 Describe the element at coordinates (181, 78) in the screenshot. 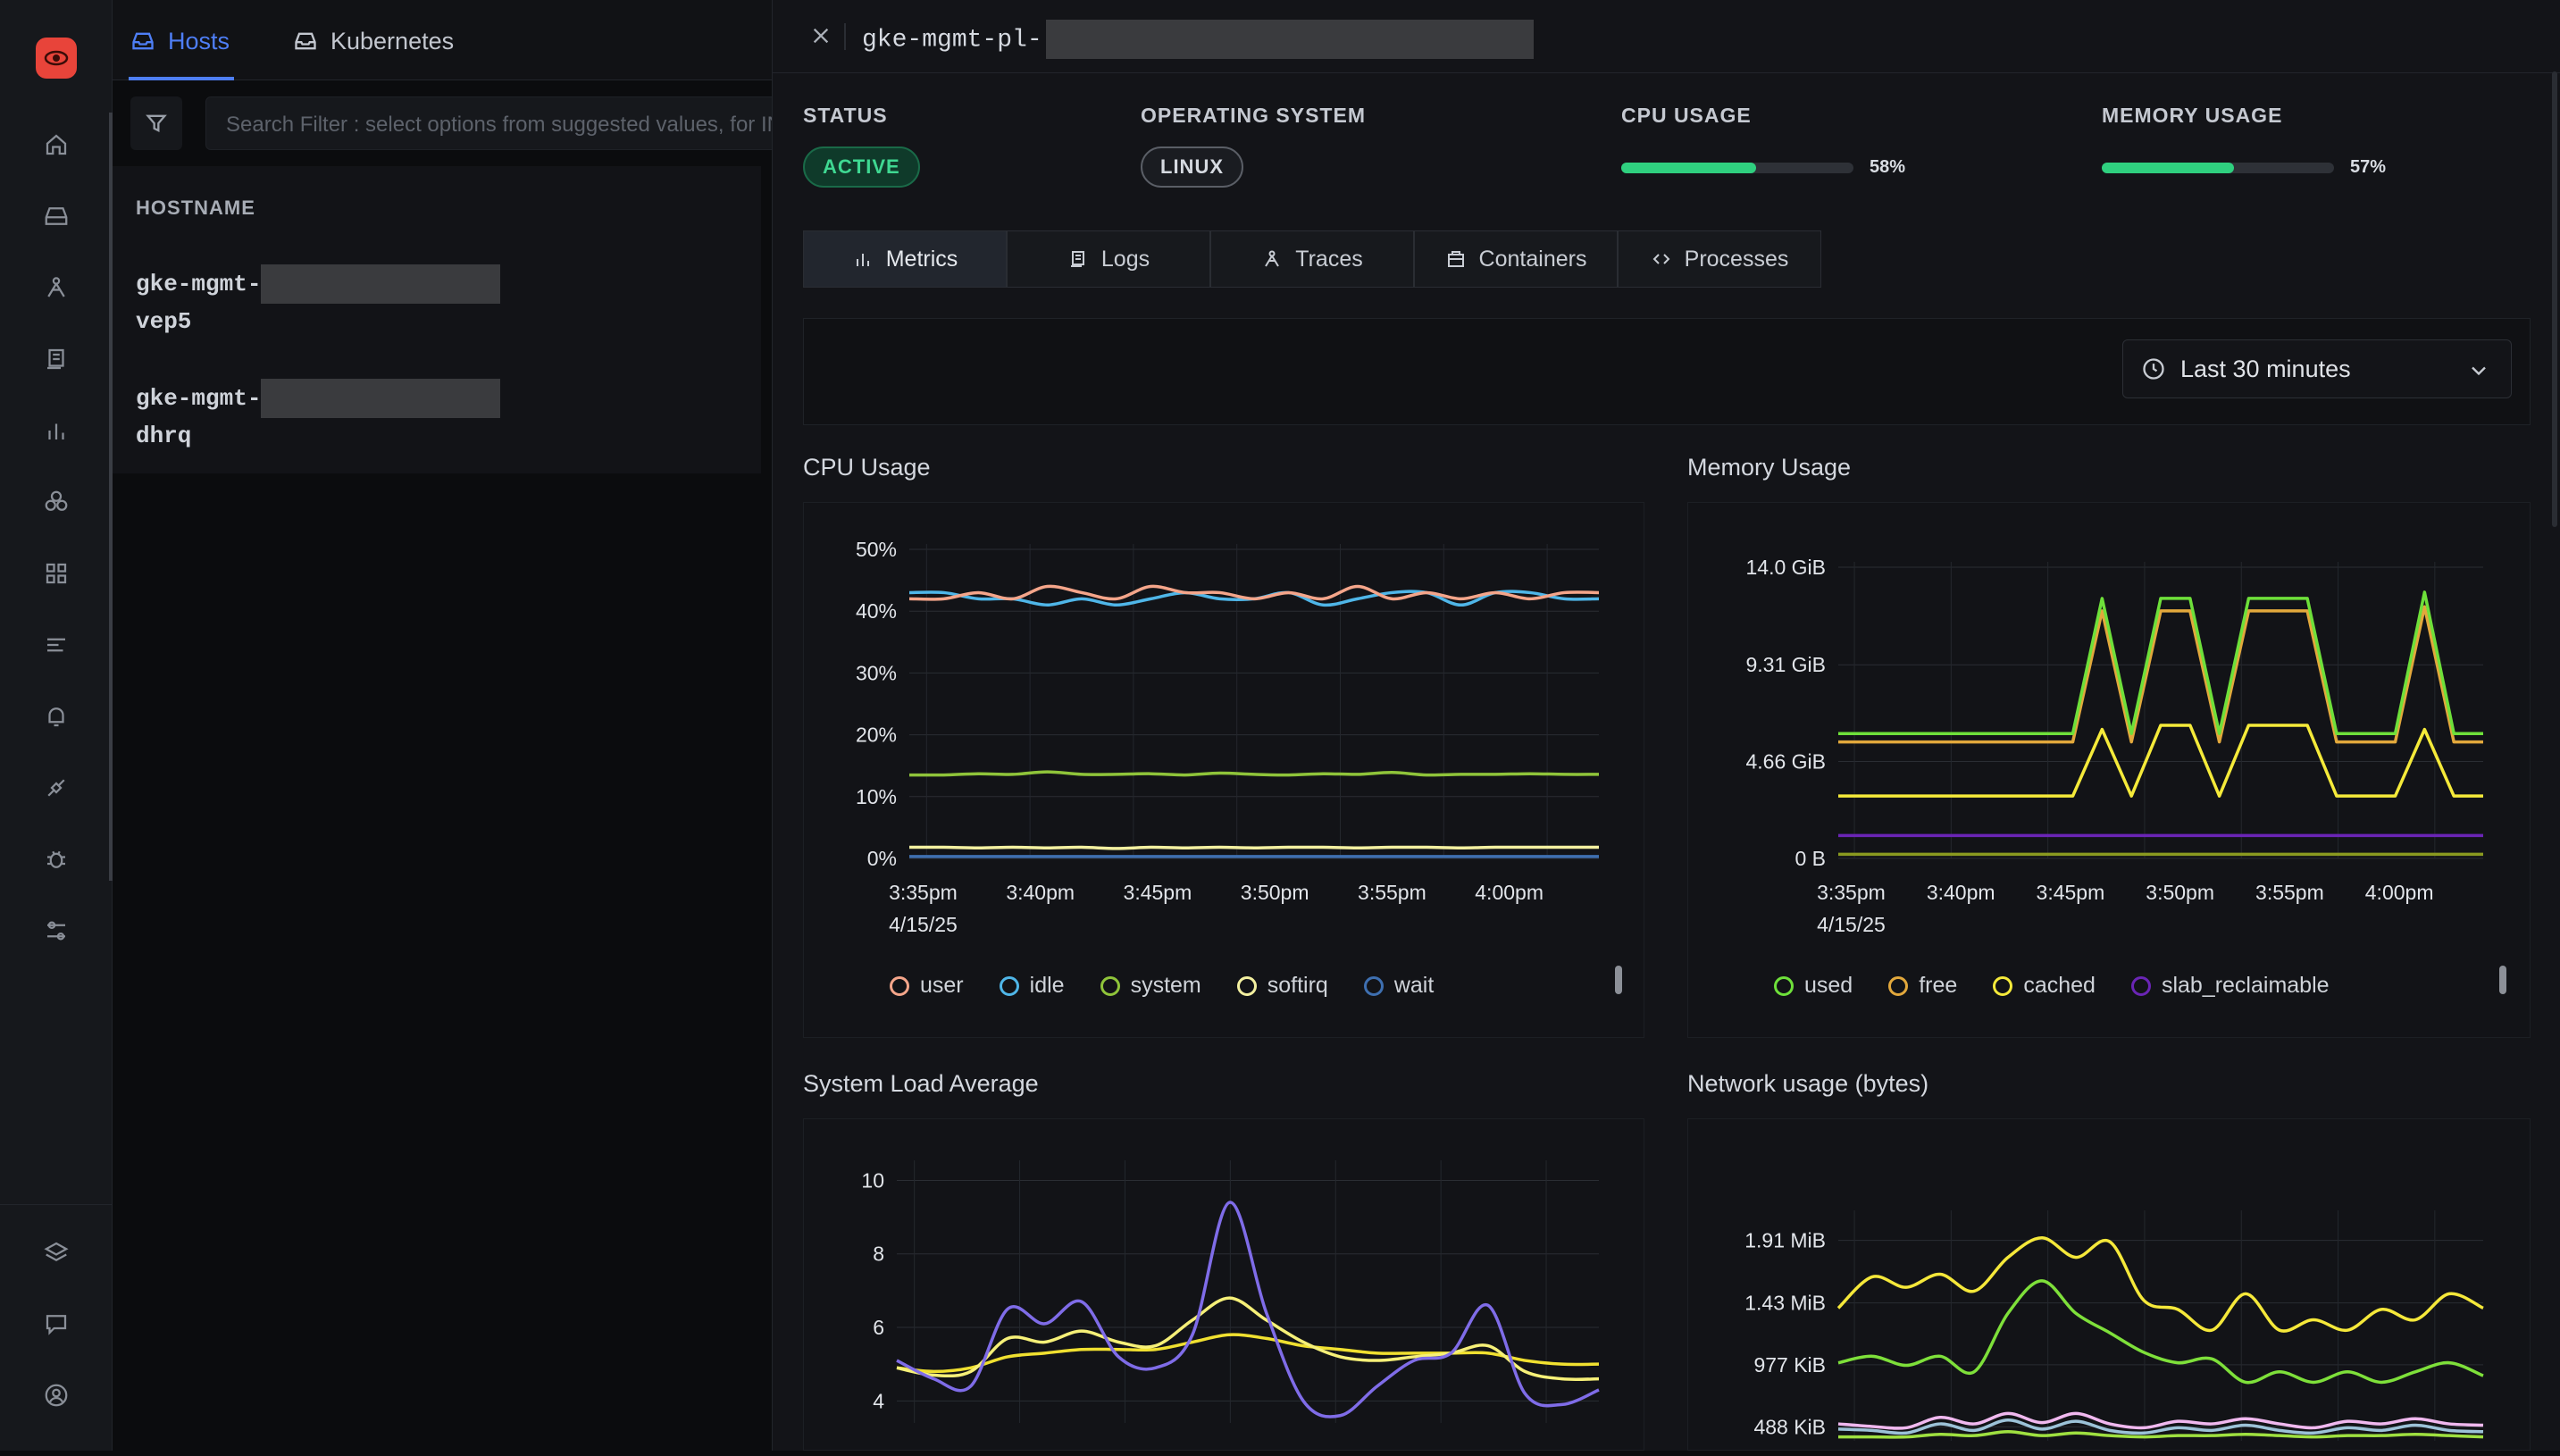

I see `tab-active-indicator` at that location.